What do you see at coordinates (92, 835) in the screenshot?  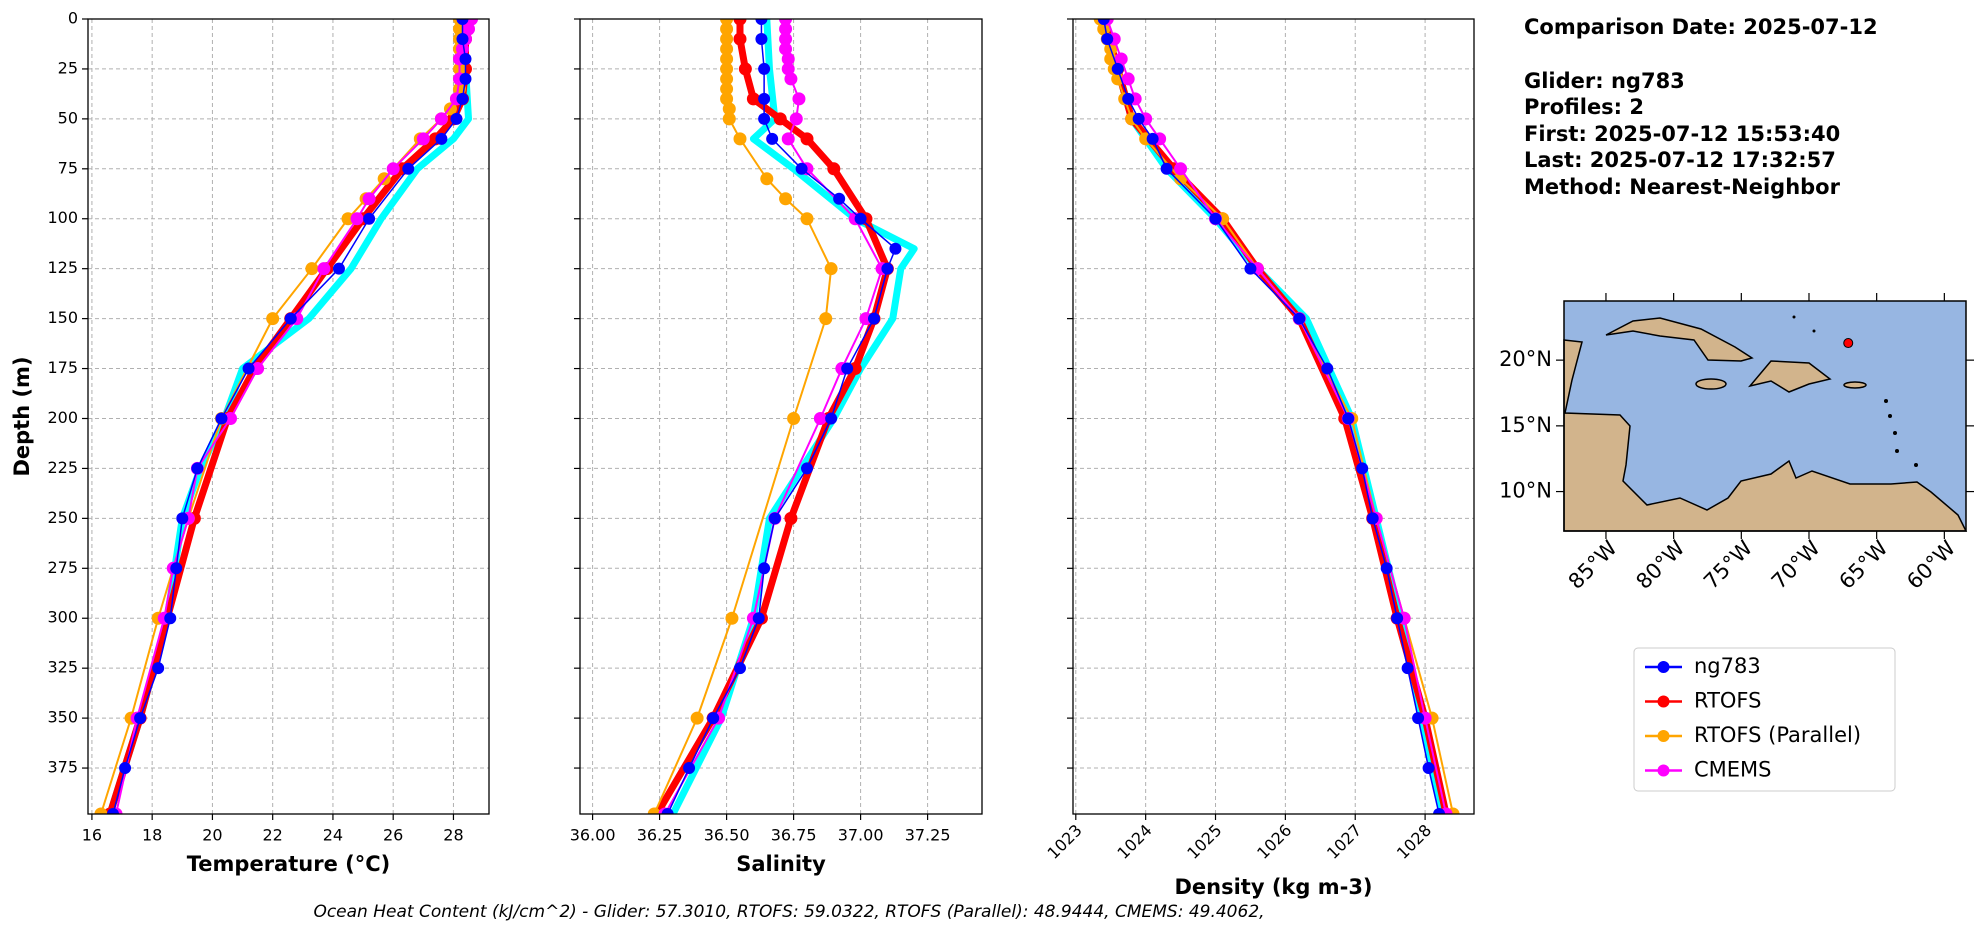 I see `x-tick-label: 16` at bounding box center [92, 835].